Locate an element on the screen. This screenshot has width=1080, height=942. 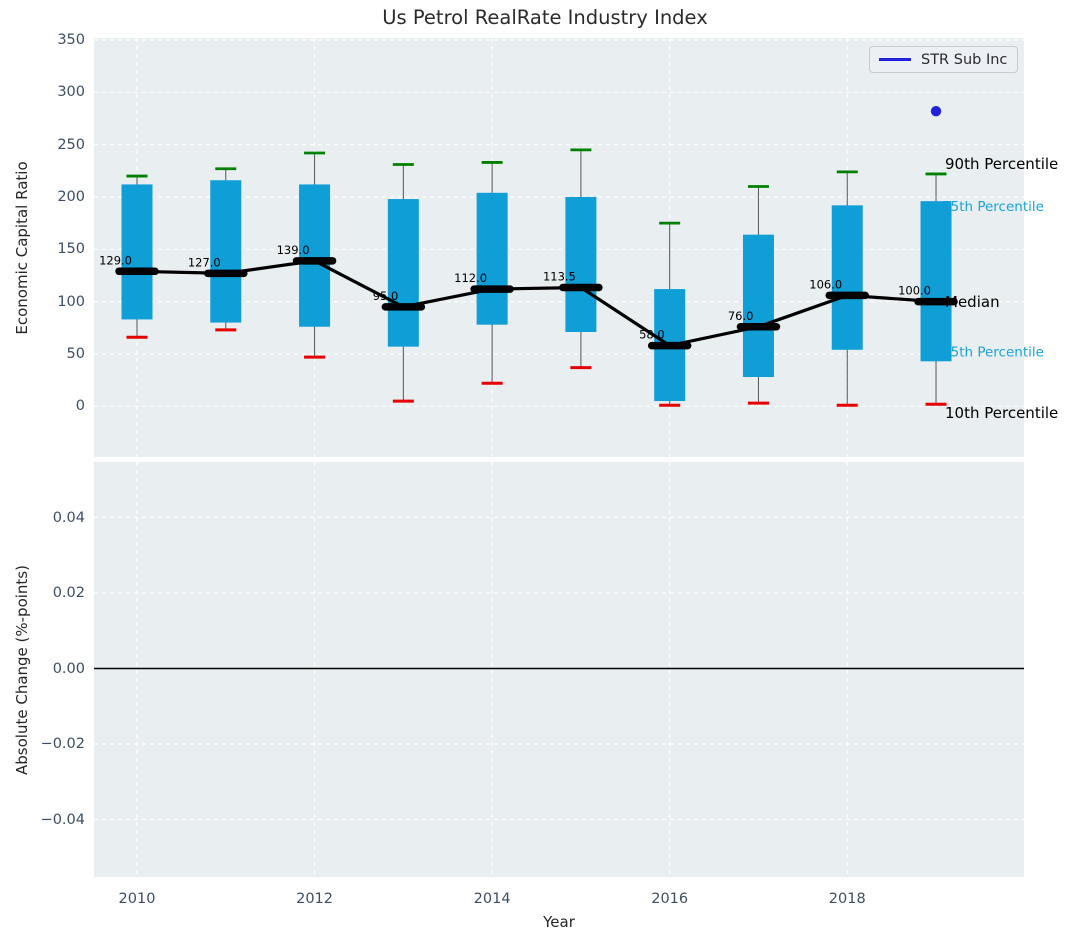
median-value-label: 106.0 is located at coordinates (825, 284).